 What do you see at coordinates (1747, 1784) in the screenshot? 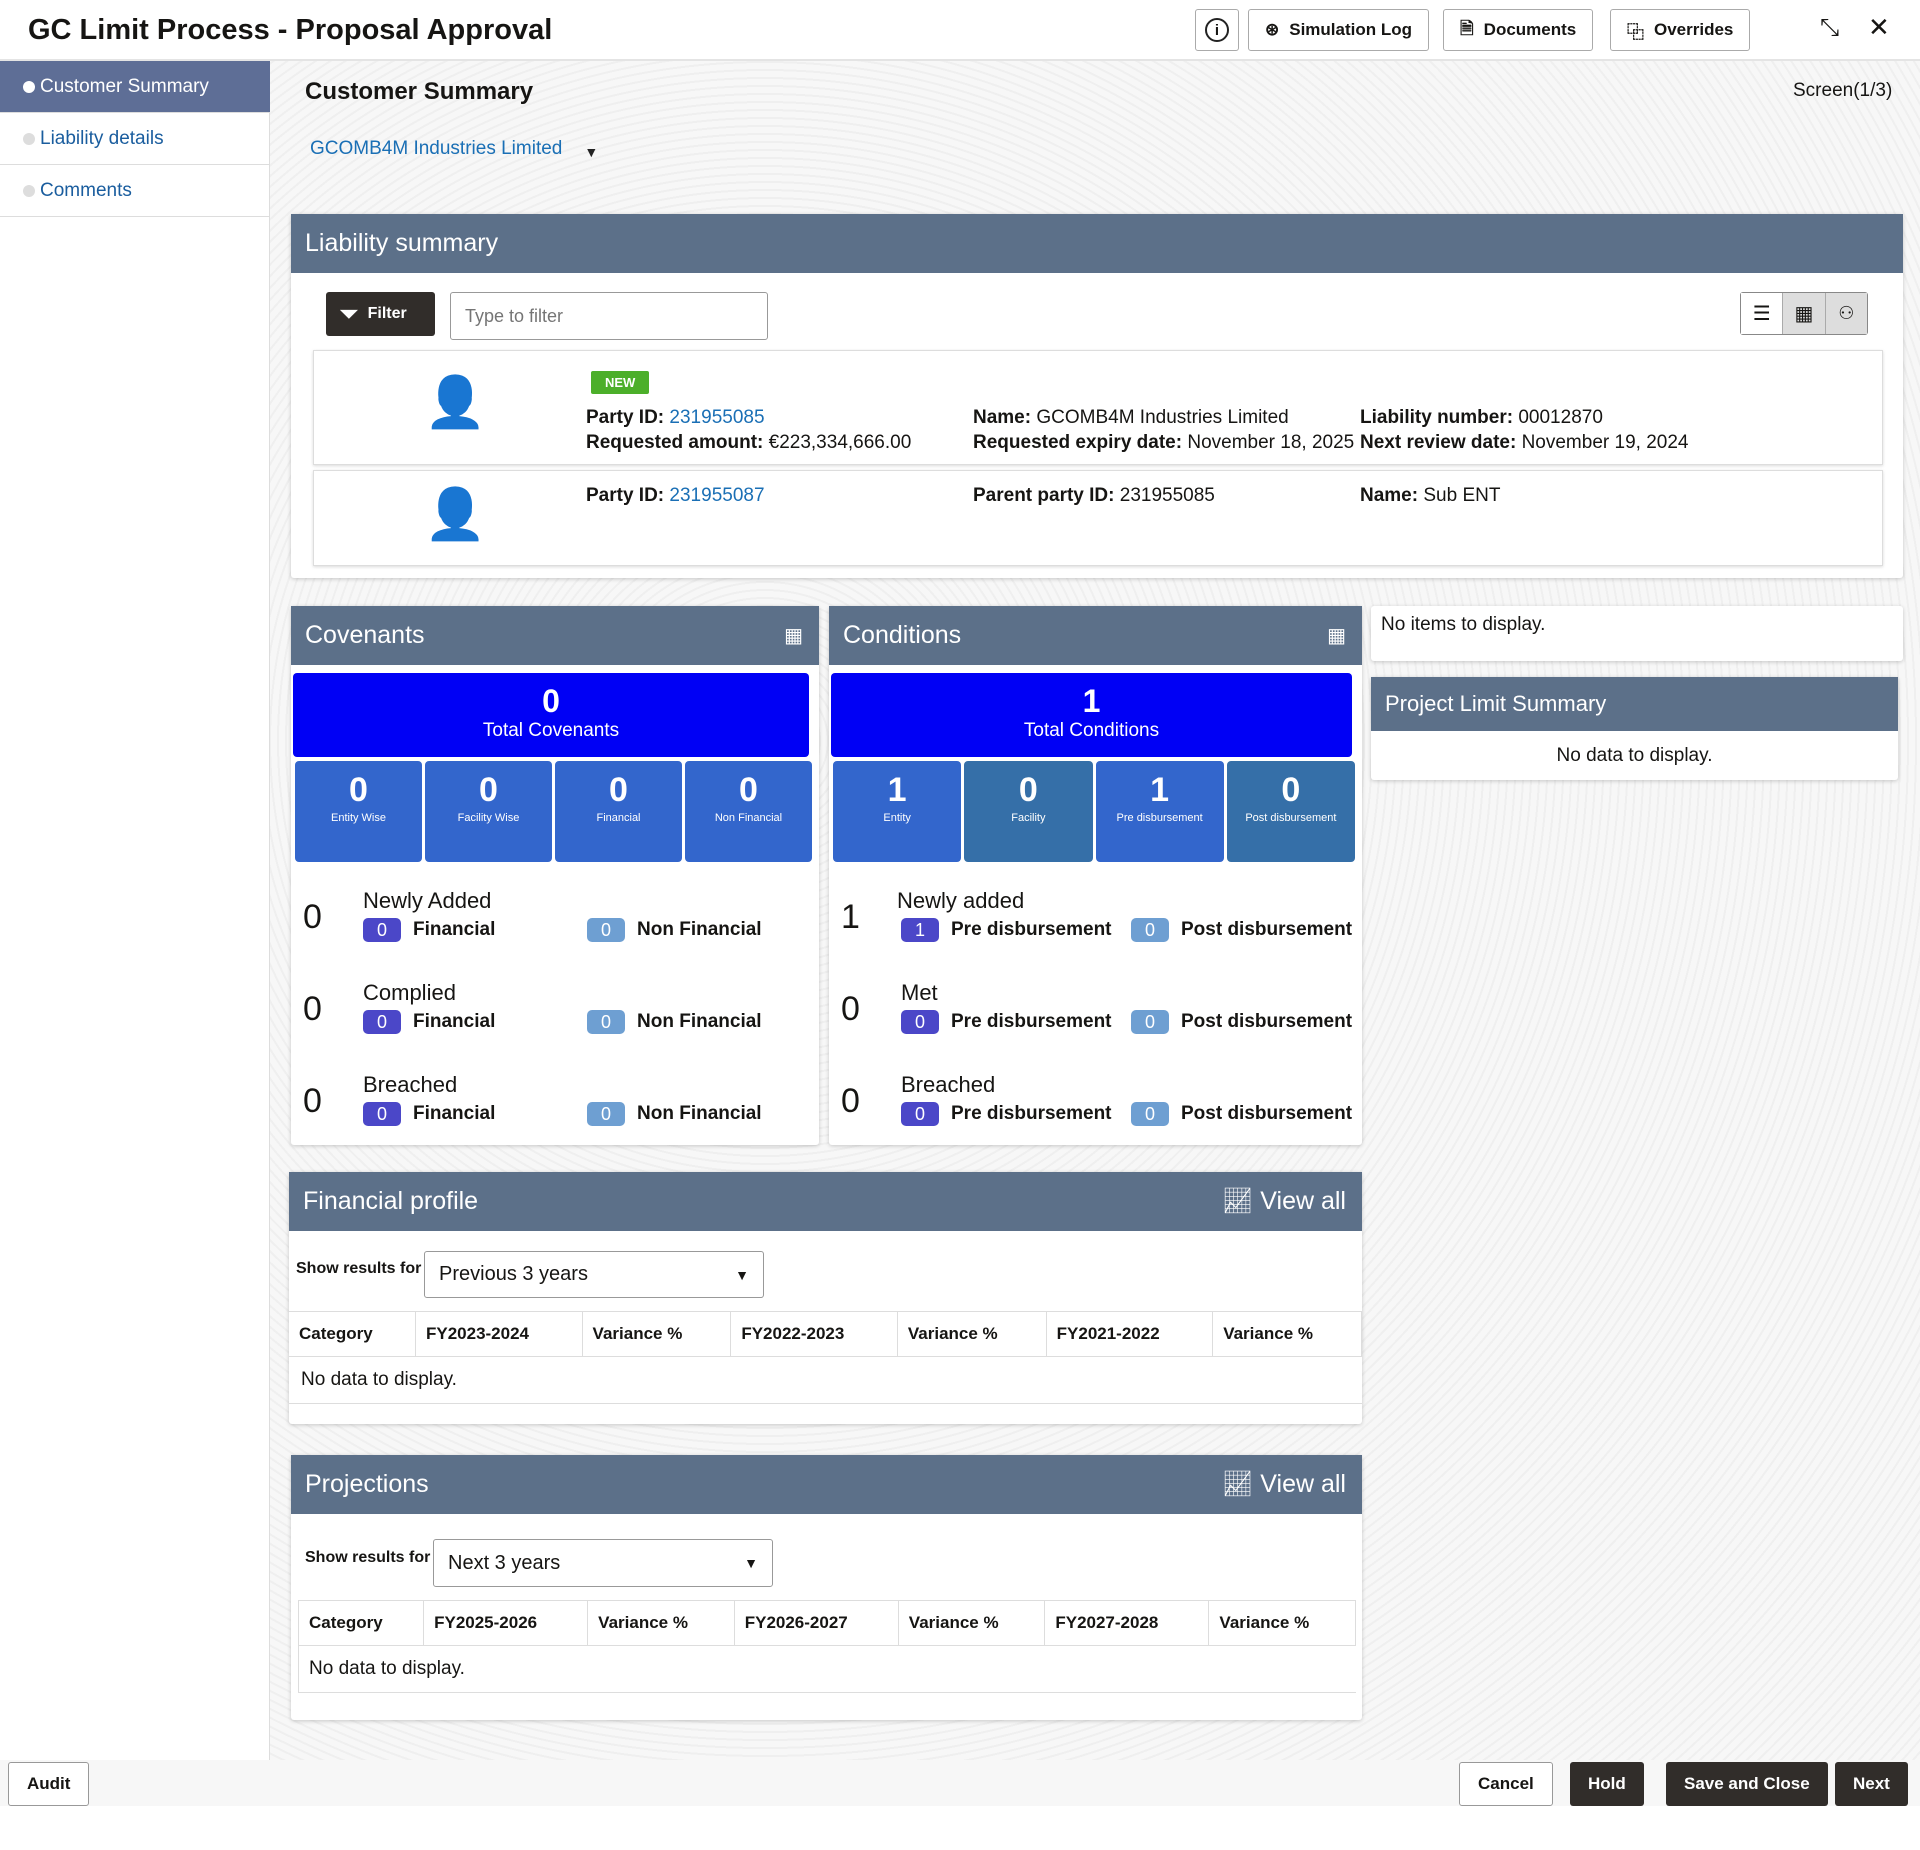
I see `save-close-button: Save and Close` at bounding box center [1747, 1784].